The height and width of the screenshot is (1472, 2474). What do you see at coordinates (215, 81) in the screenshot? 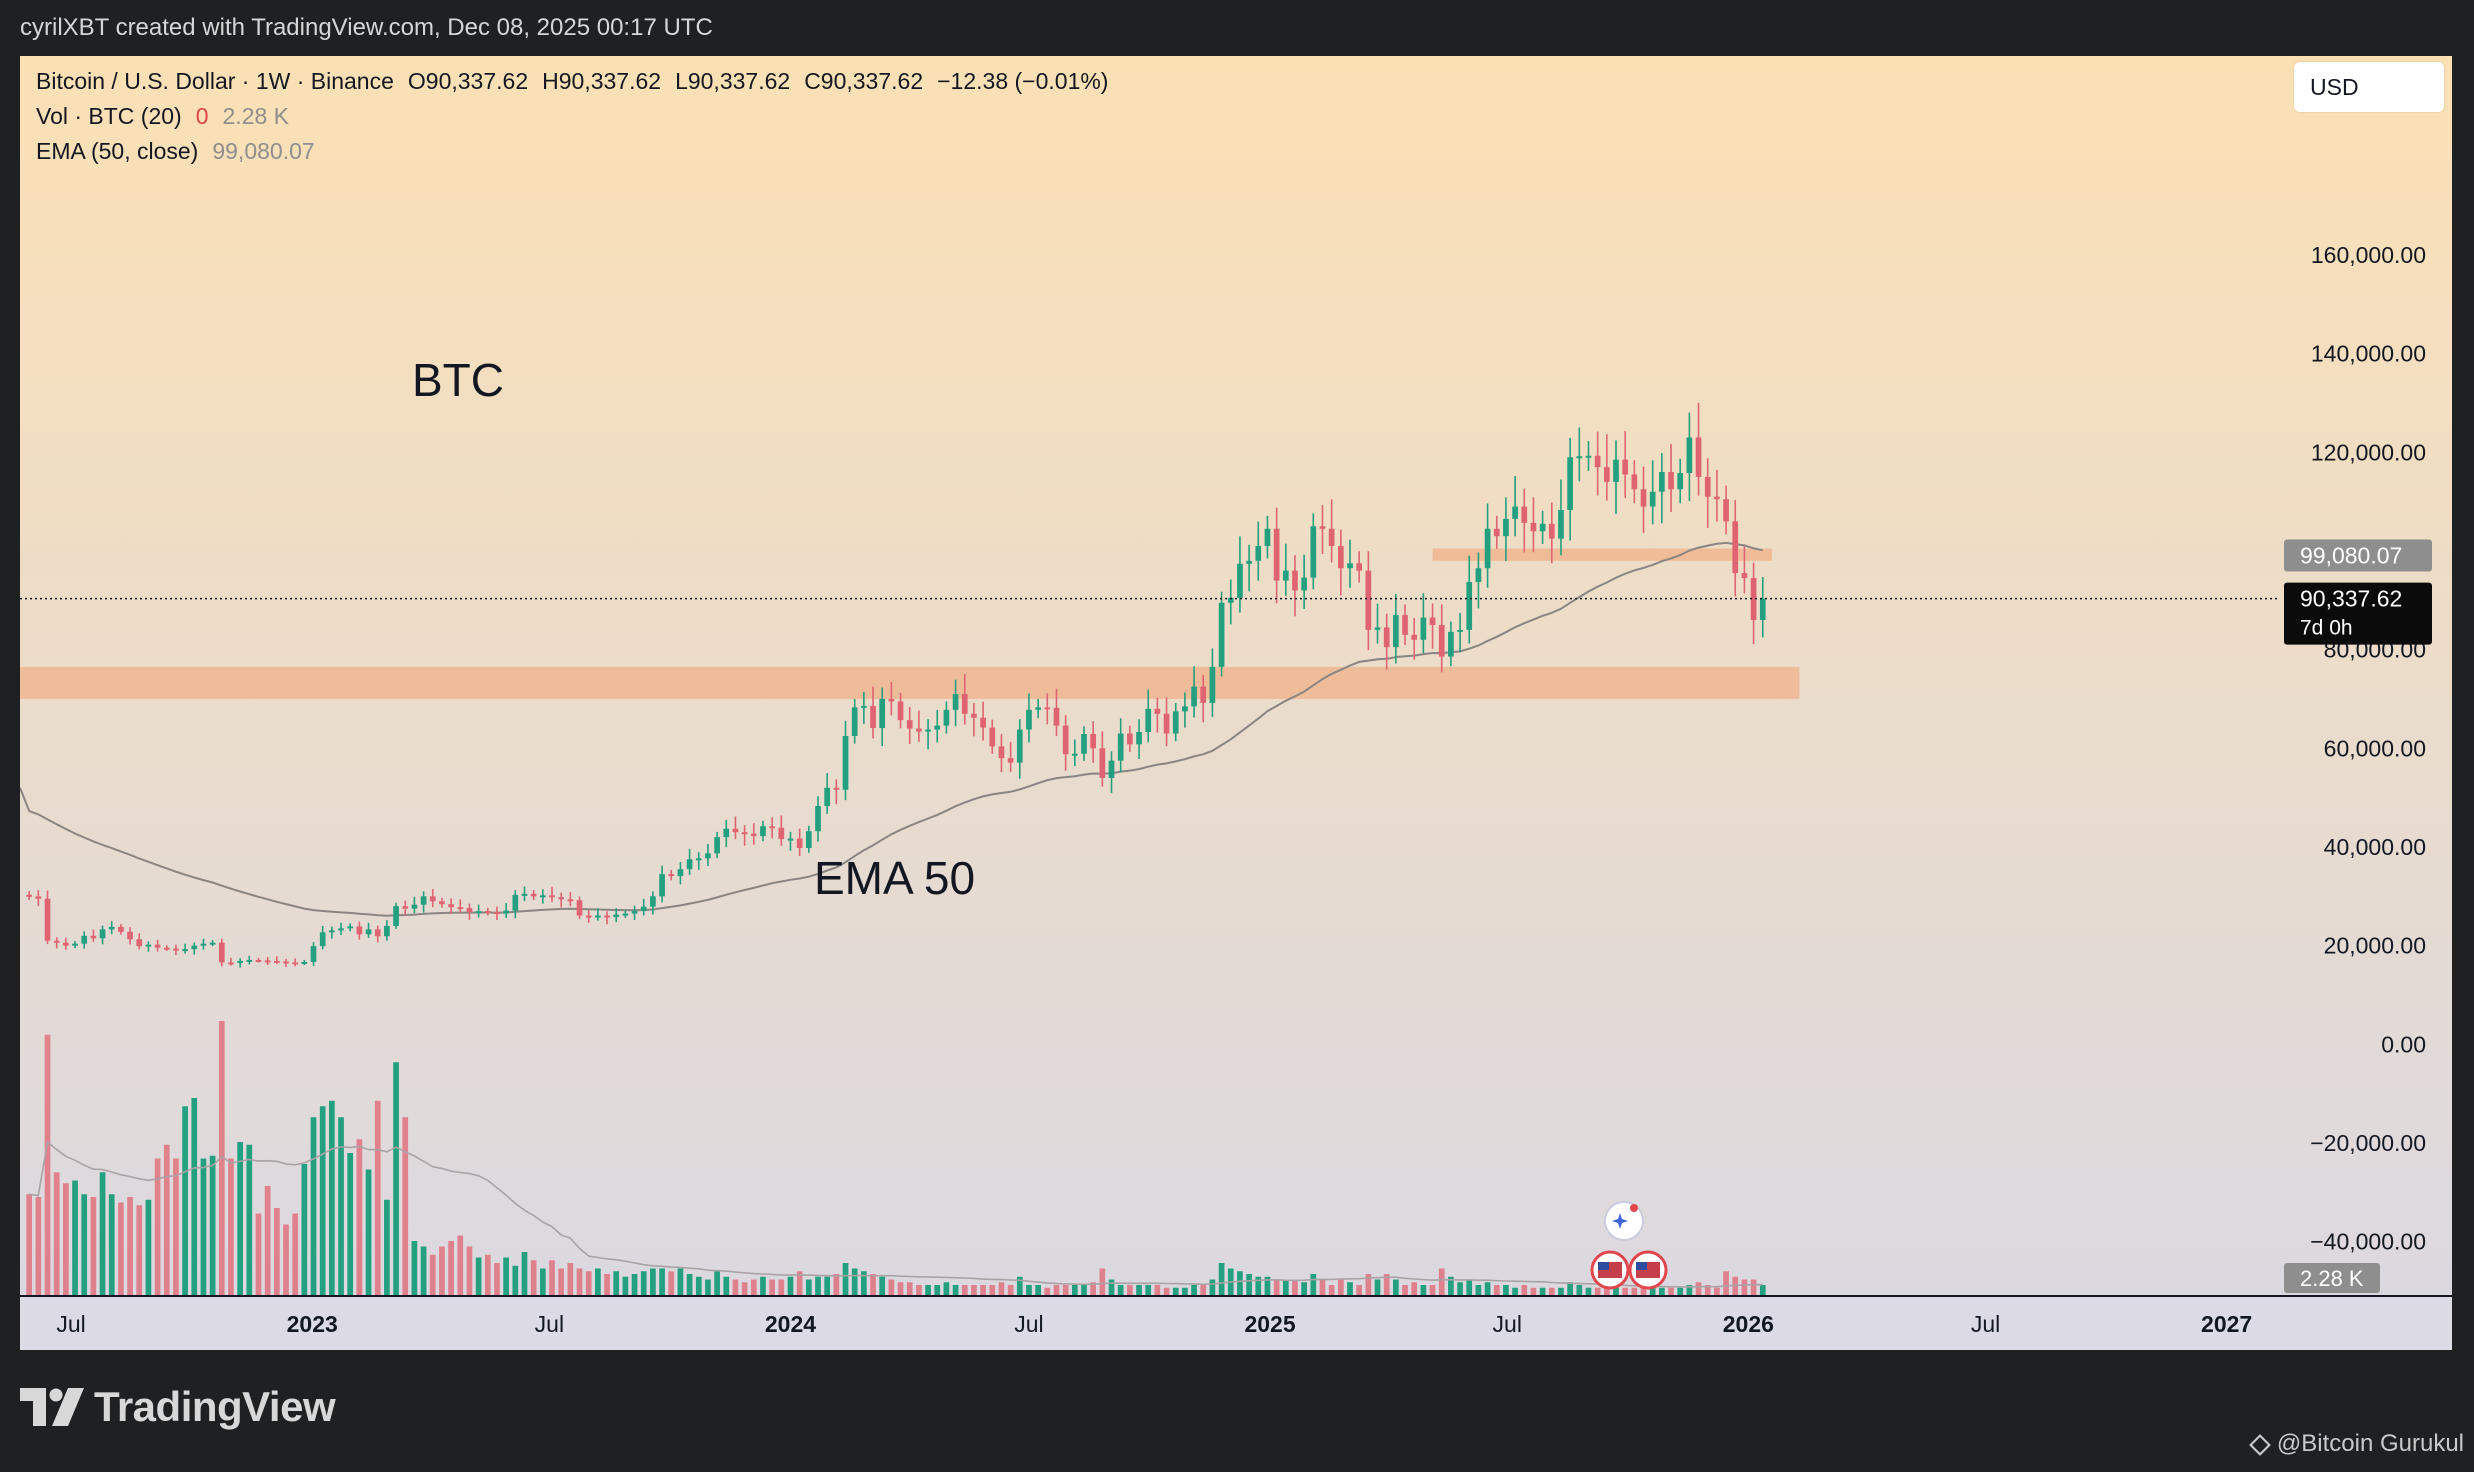
I see `legend-symbol: Bitcoin / U.S. Dollar · 1W · Binance` at bounding box center [215, 81].